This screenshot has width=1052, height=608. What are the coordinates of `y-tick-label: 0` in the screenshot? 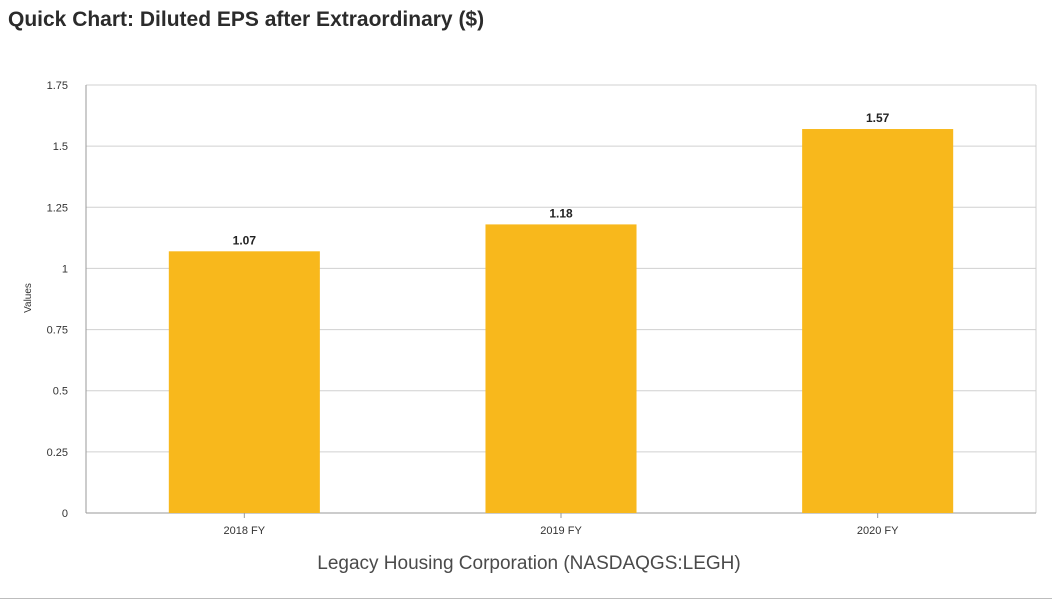 It's located at (65, 514).